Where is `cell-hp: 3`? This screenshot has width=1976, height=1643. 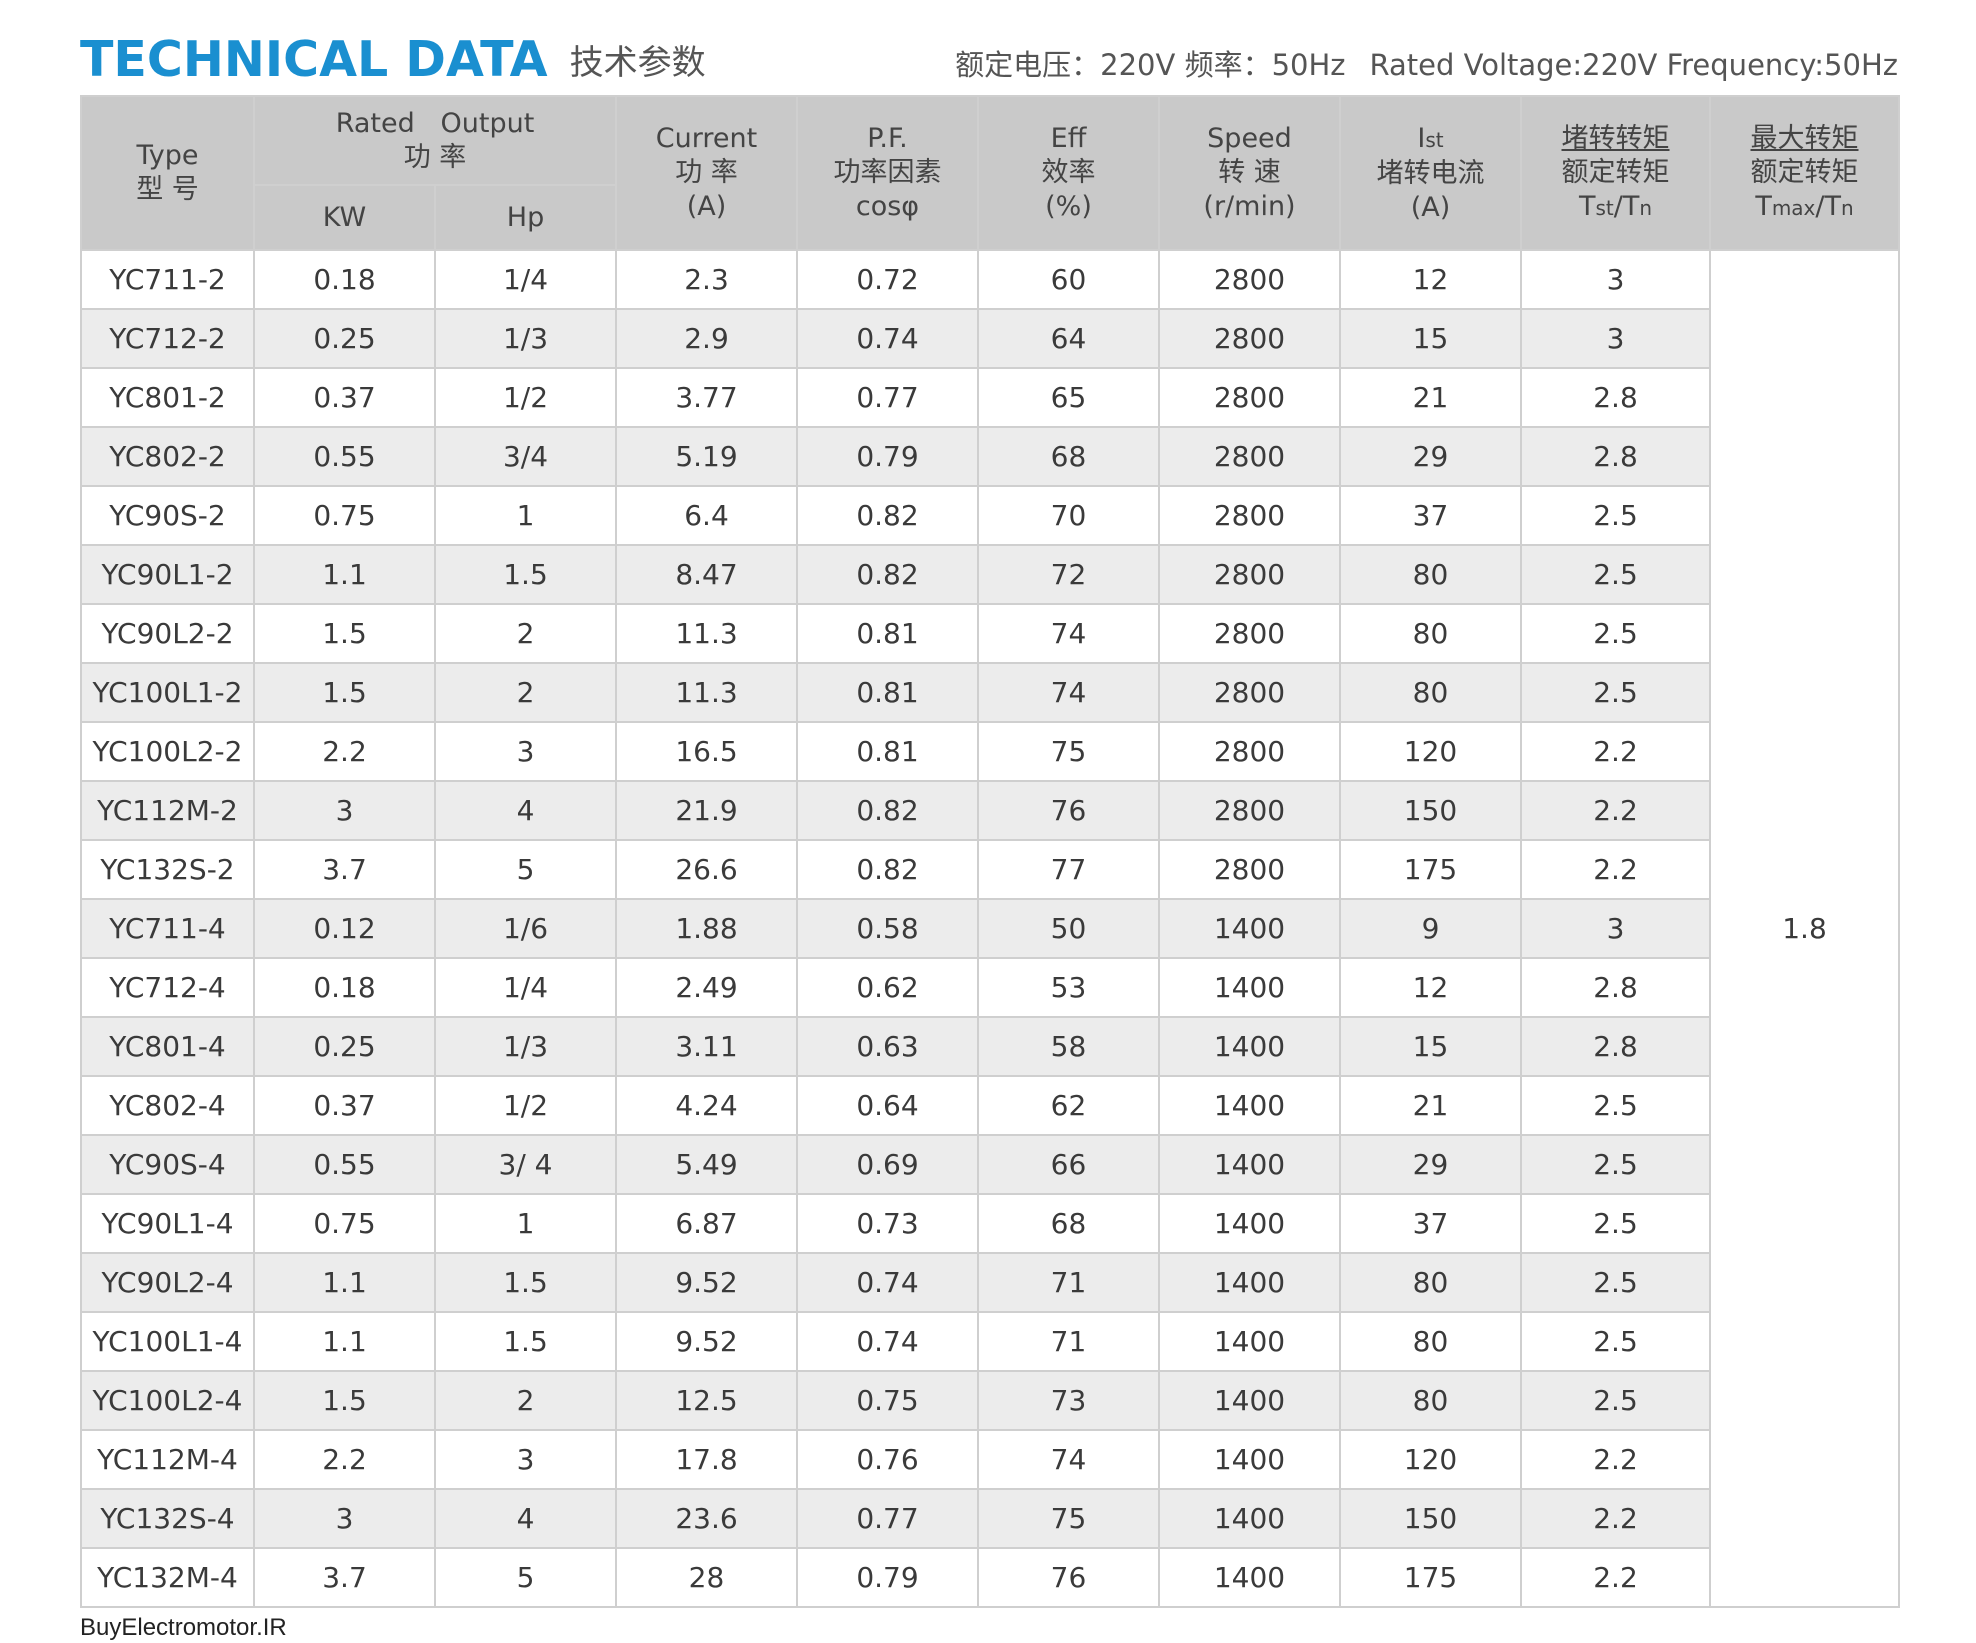 cell-hp: 3 is located at coordinates (525, 1459).